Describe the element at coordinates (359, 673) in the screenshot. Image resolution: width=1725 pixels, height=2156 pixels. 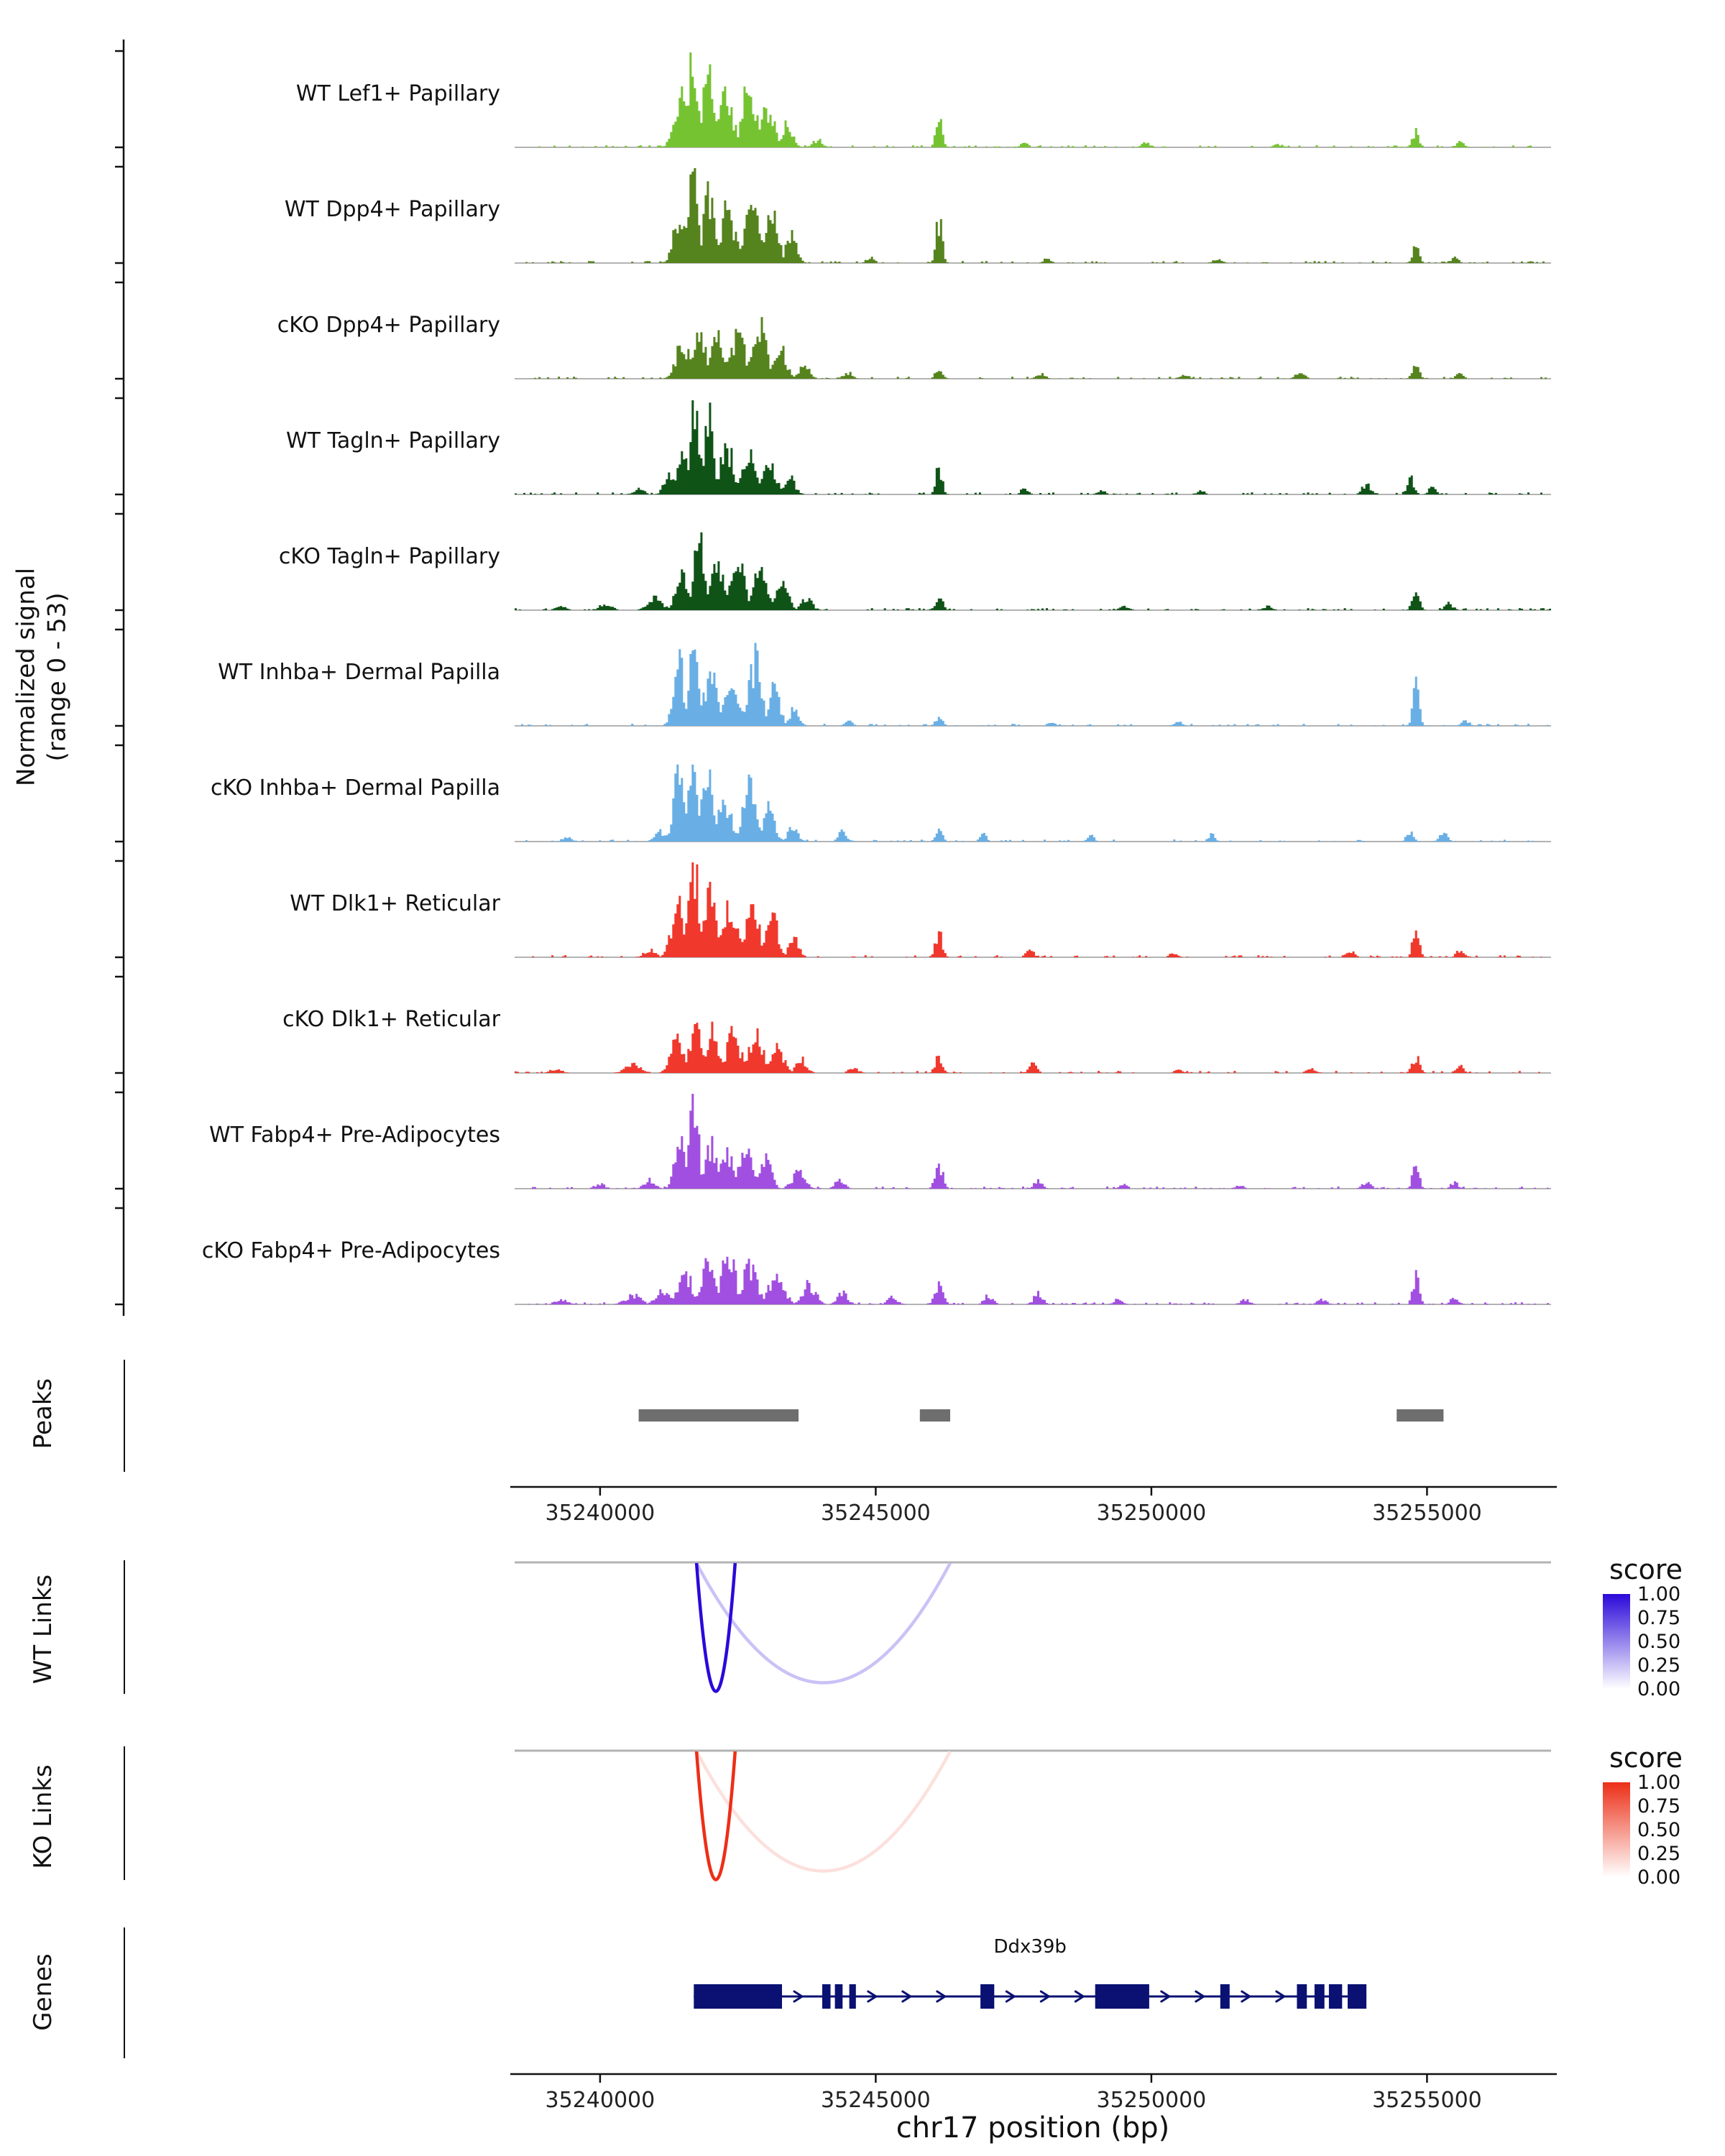
I see `track-label: WT Inhba+ Dermal Papilla` at that location.